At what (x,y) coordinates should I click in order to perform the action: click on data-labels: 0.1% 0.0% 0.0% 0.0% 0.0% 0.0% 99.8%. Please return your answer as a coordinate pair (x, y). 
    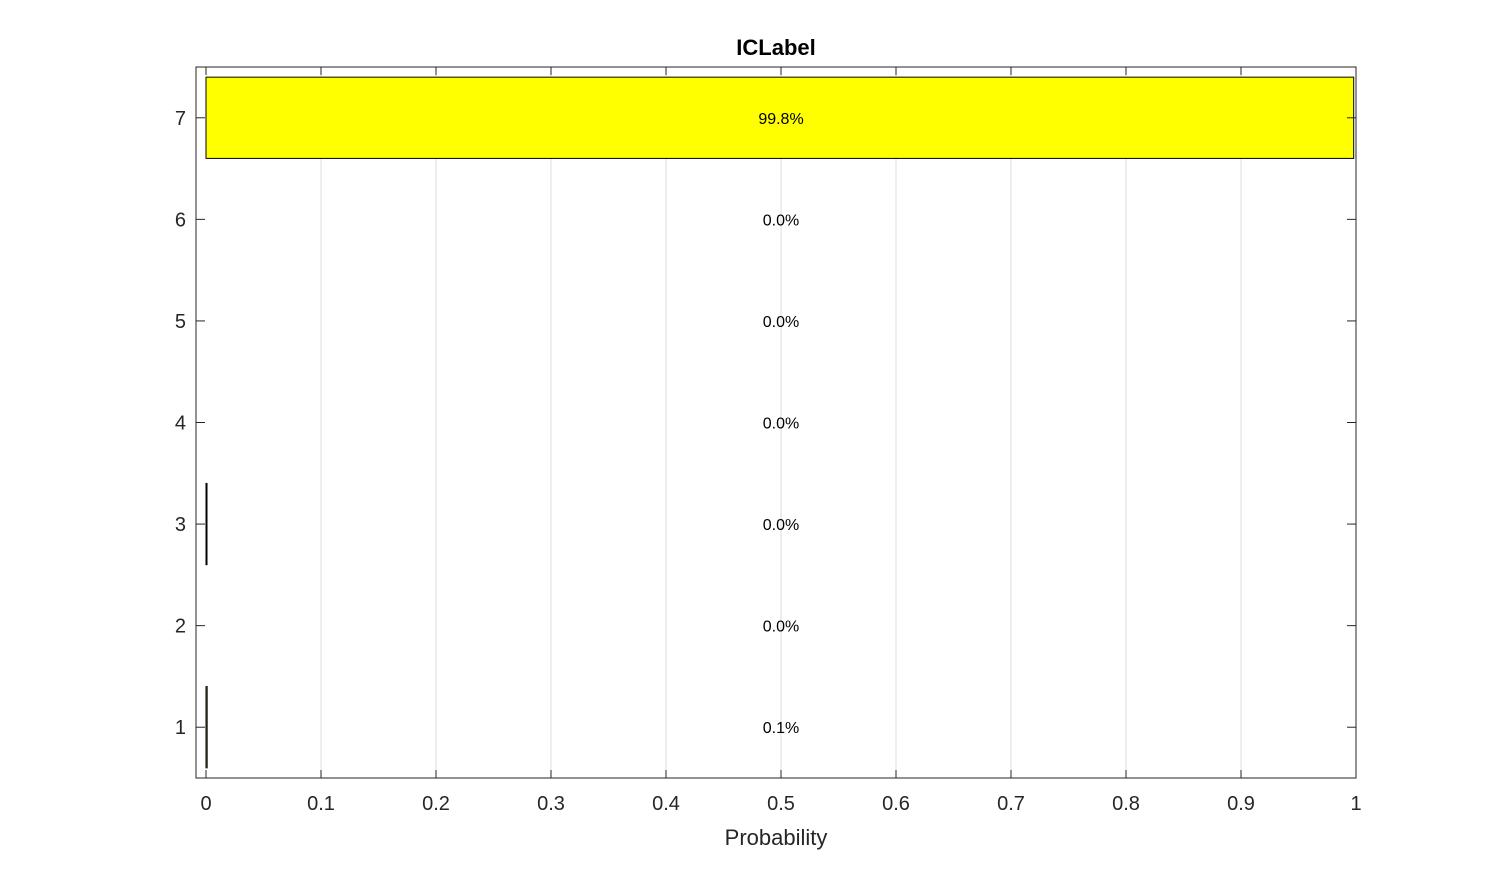
    Looking at the image, I should click on (780, 424).